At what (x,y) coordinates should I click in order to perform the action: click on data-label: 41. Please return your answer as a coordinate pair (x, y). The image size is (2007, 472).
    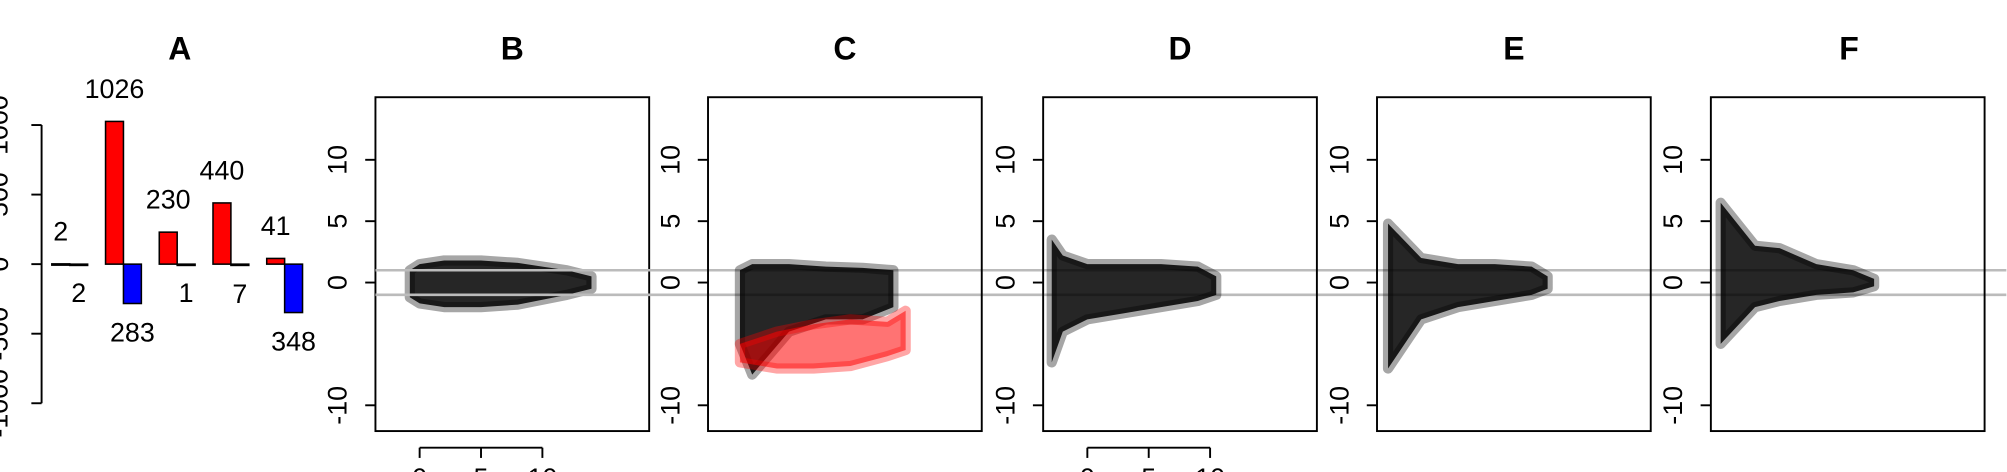
    Looking at the image, I should click on (276, 226).